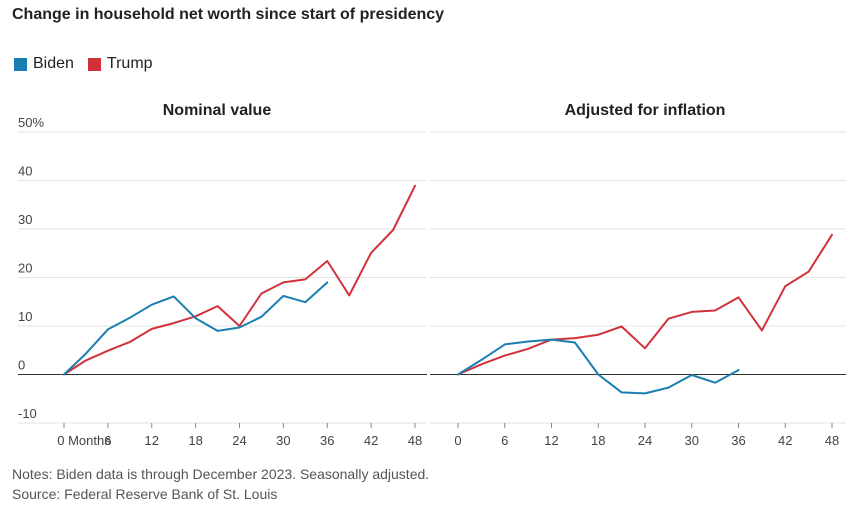  What do you see at coordinates (645, 304) in the screenshot?
I see `series-line-trump` at bounding box center [645, 304].